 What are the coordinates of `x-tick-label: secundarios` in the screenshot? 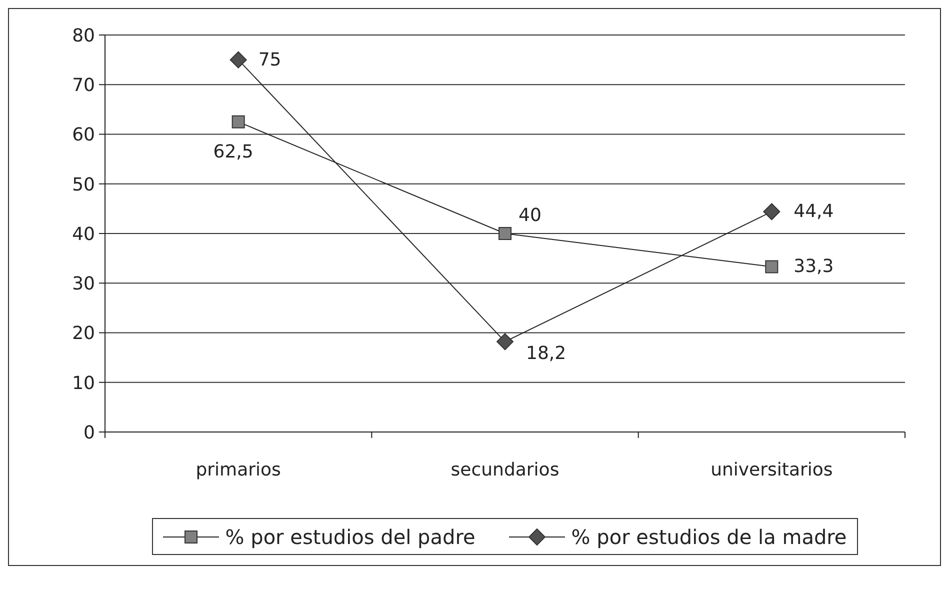 It's located at (505, 470).